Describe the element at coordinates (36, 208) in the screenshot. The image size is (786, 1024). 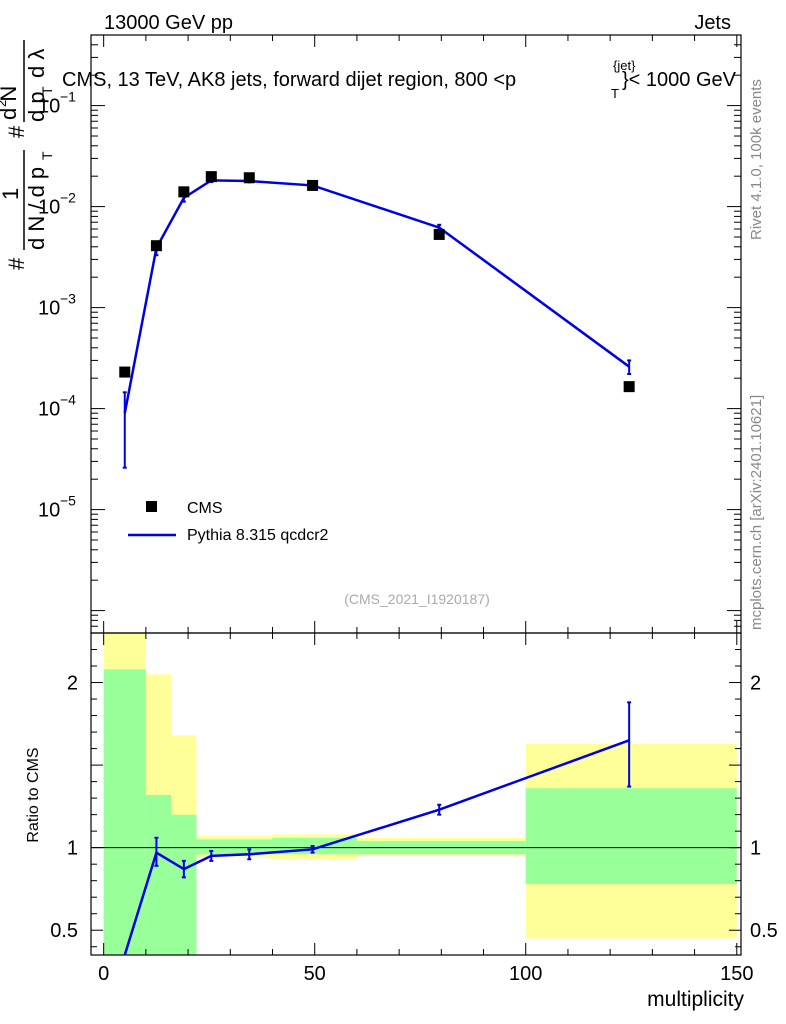
I see `ylabel-denom: d N / d p` at that location.